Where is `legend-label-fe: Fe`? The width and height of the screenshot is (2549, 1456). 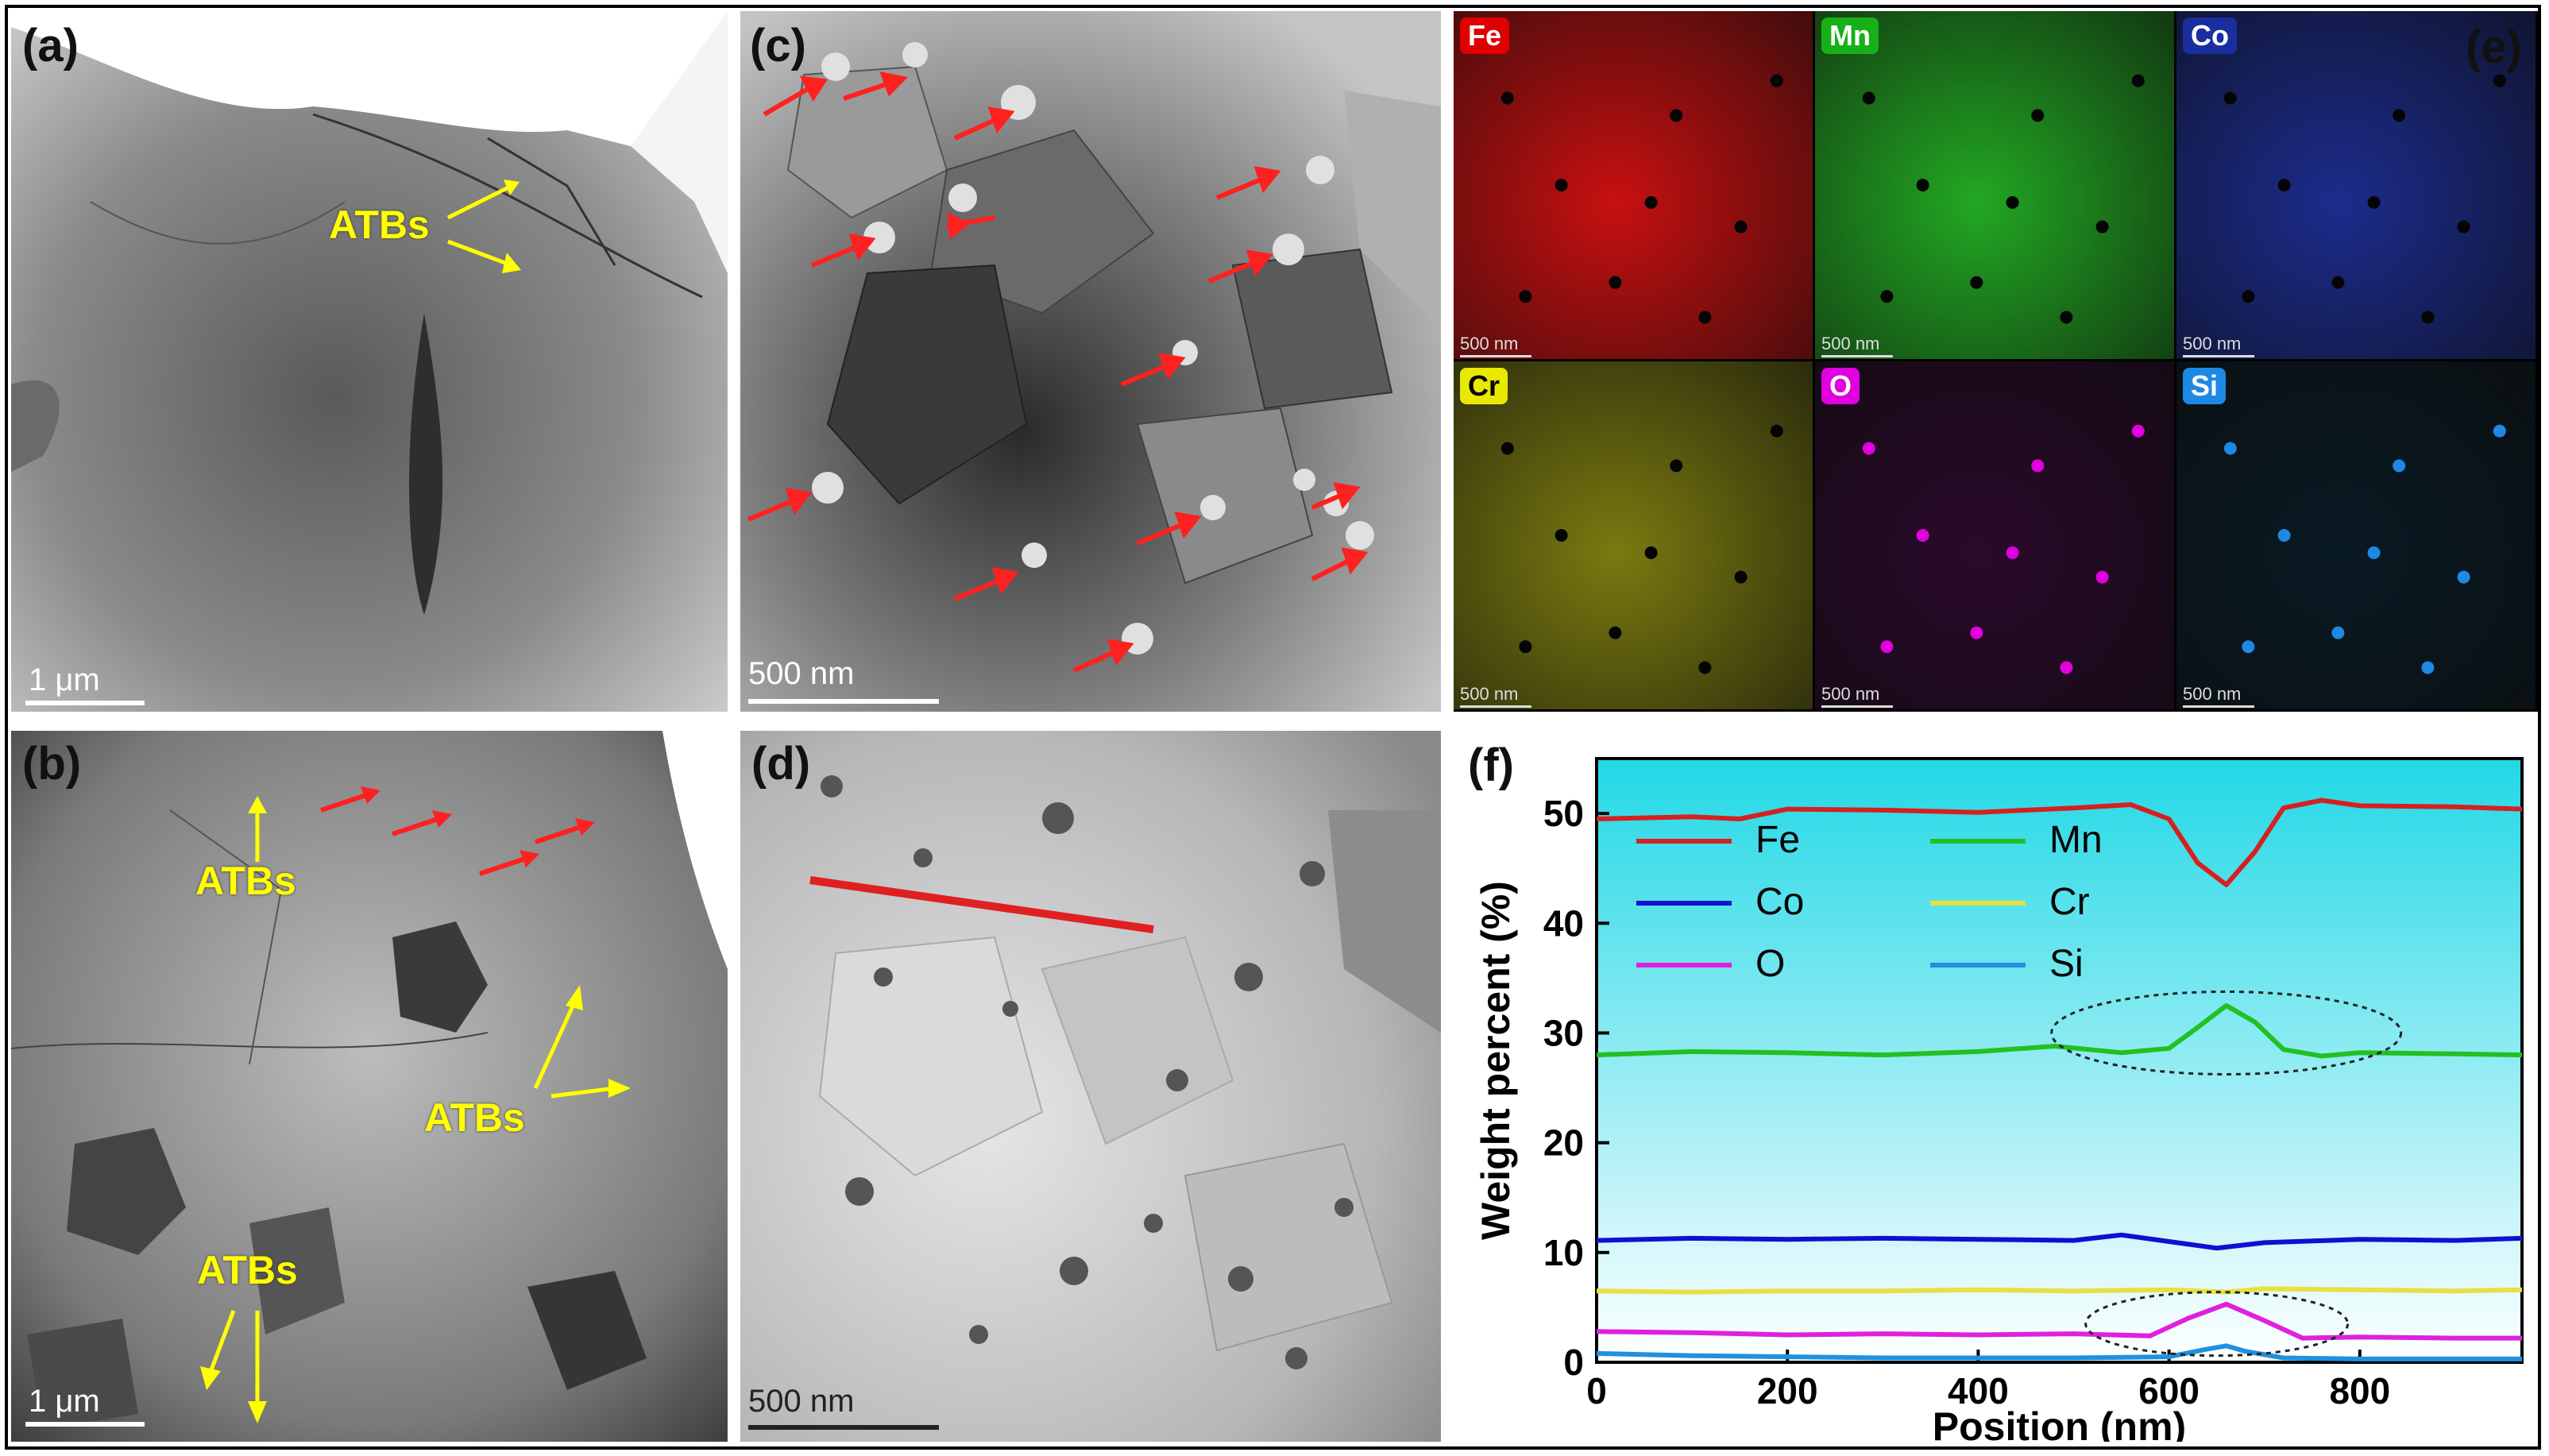 legend-label-fe: Fe is located at coordinates (1777, 840).